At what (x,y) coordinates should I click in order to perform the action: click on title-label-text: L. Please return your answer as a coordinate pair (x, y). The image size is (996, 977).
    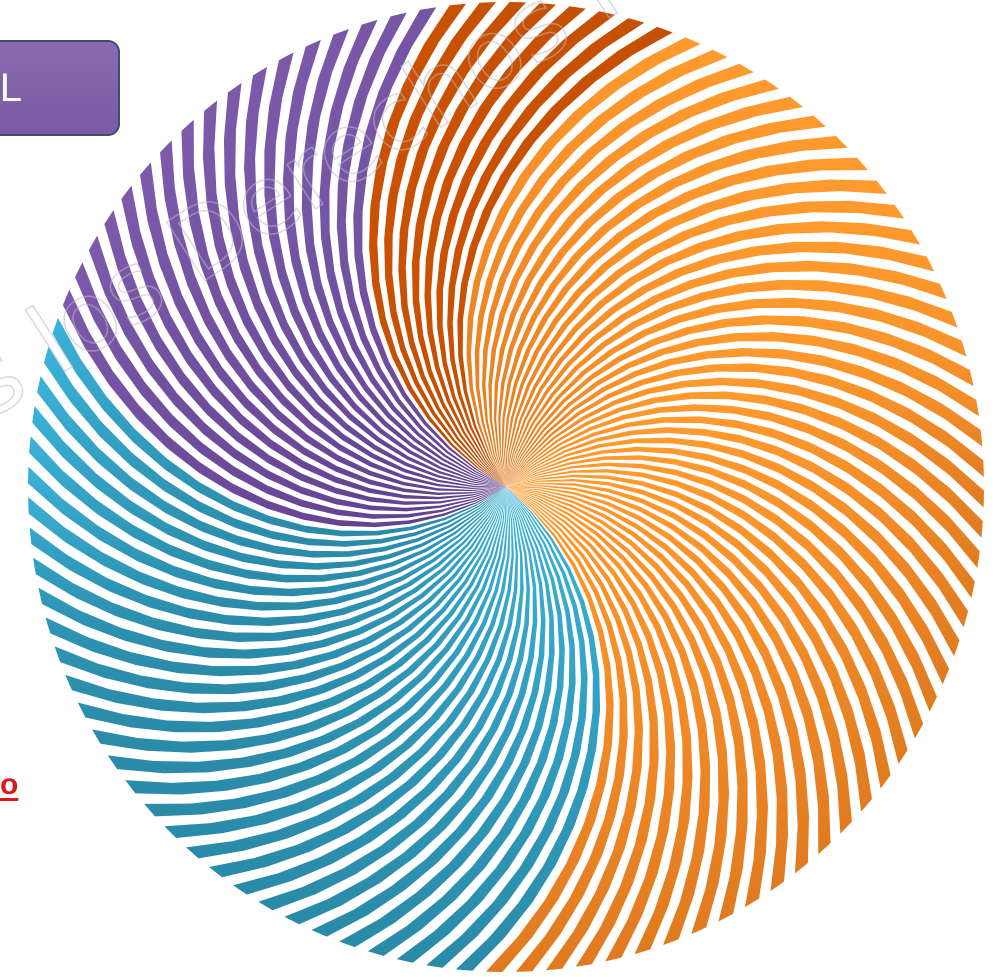
    Looking at the image, I should click on (11, 88).